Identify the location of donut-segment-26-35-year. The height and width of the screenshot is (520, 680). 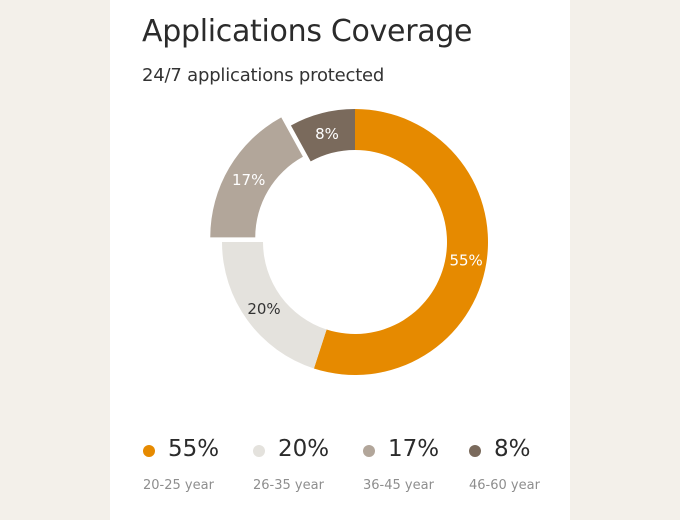
(274, 305).